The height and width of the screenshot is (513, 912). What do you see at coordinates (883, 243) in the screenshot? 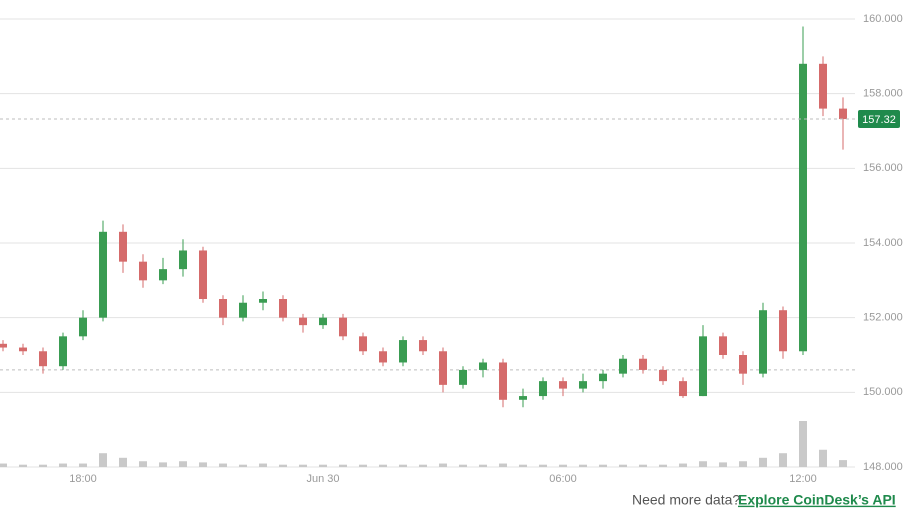
I see `y-tick-label: 154.000` at bounding box center [883, 243].